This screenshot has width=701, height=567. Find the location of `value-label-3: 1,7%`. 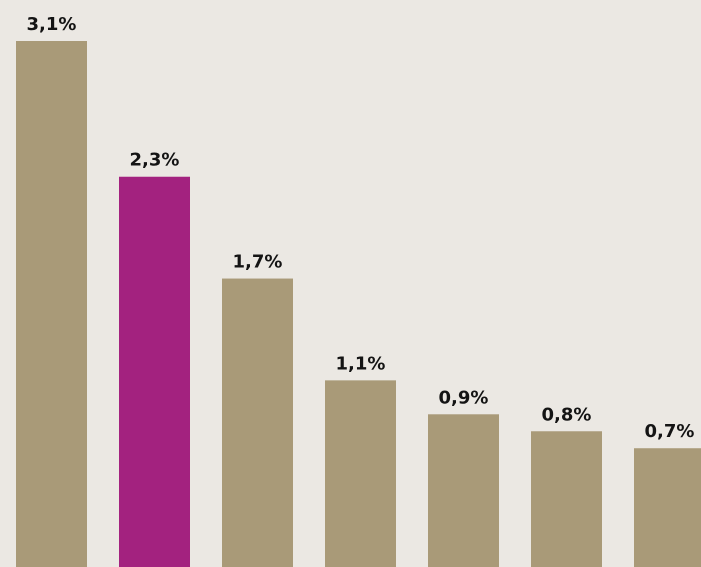

value-label-3: 1,7% is located at coordinates (258, 262).